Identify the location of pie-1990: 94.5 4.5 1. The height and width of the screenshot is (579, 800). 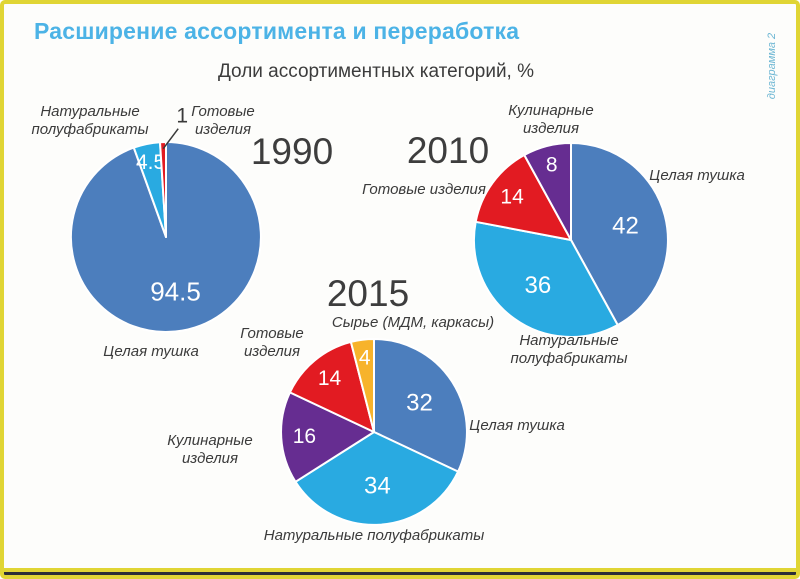
(166, 219).